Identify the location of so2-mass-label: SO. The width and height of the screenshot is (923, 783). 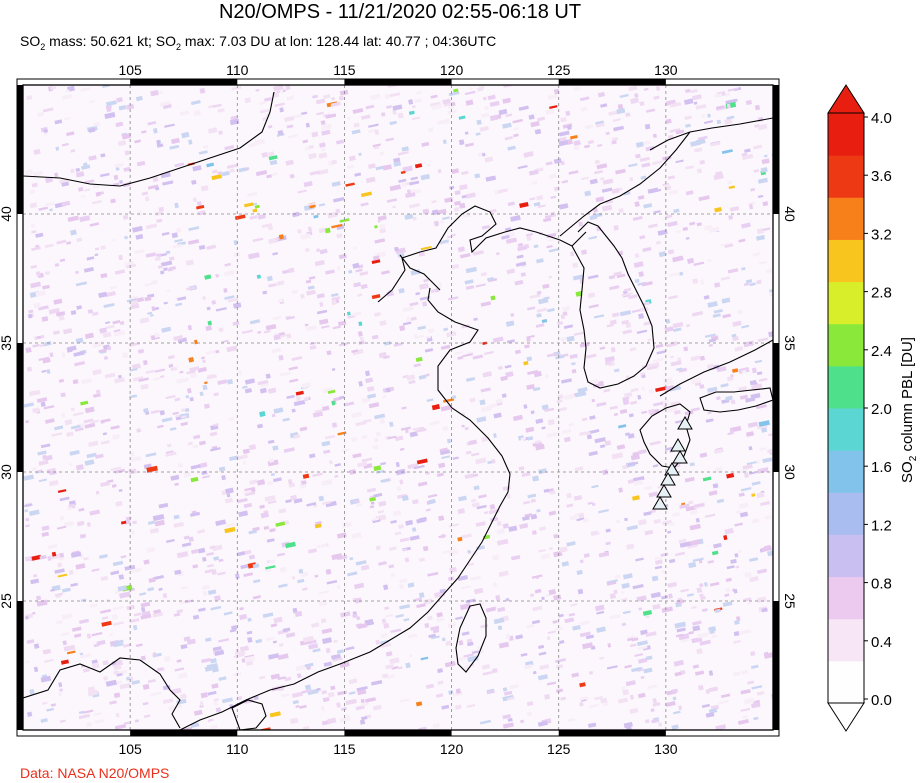
(30, 41).